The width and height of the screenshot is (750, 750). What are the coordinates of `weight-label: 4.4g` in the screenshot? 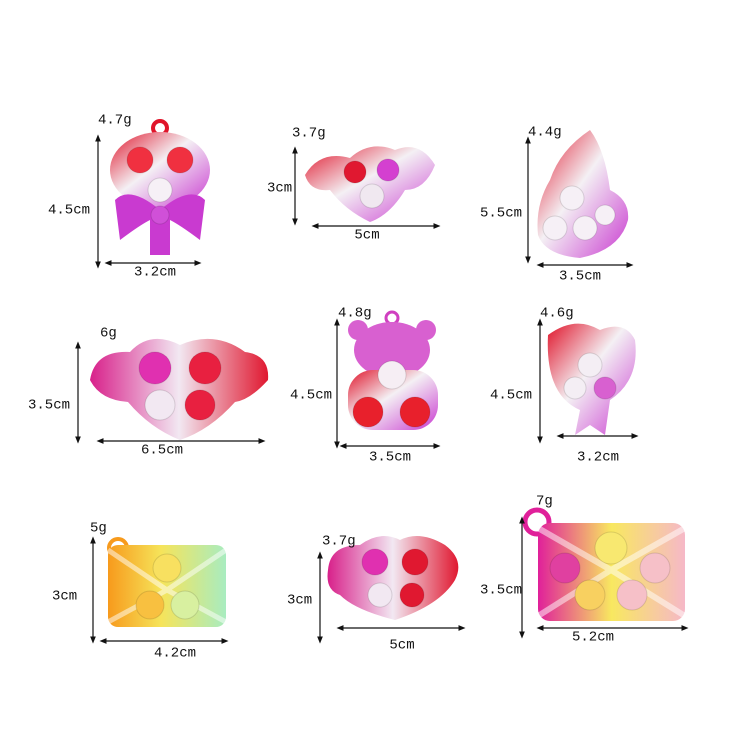 It's located at (545, 133).